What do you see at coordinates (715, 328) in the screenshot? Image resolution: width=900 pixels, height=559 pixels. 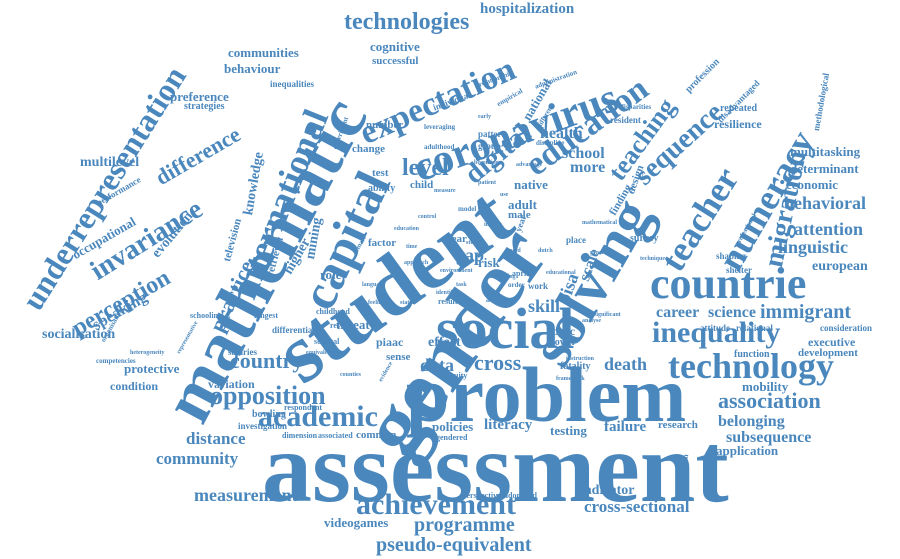 I see `word-attitude: attitude` at bounding box center [715, 328].